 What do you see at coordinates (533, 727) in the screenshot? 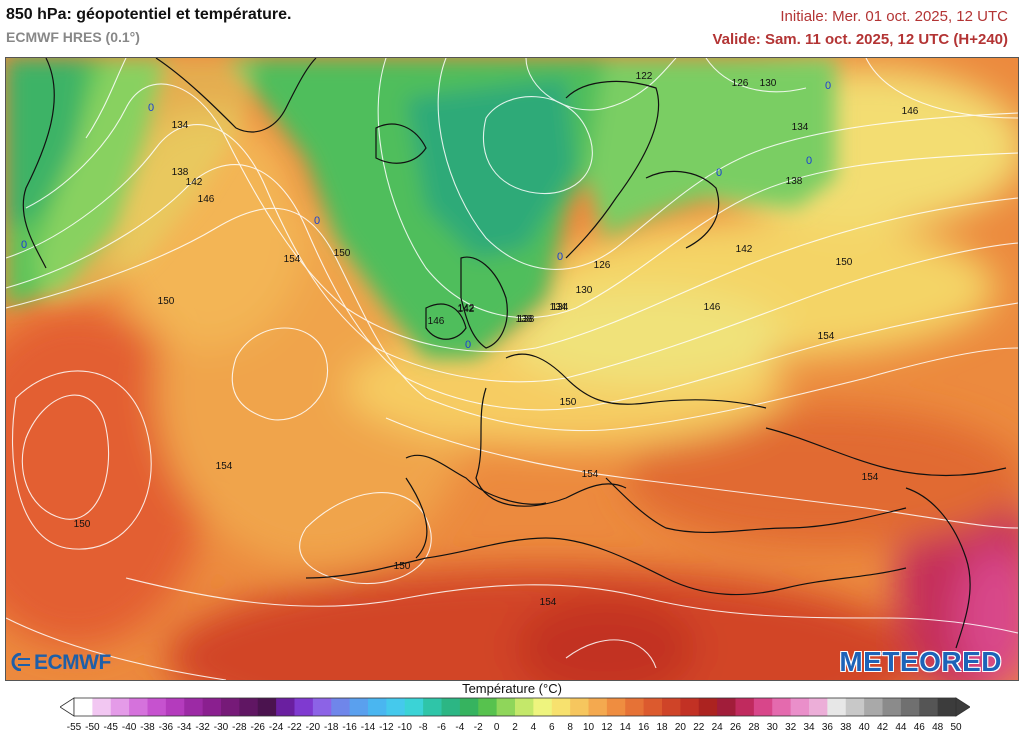
I see `colorbar-tick-label: 4` at bounding box center [533, 727].